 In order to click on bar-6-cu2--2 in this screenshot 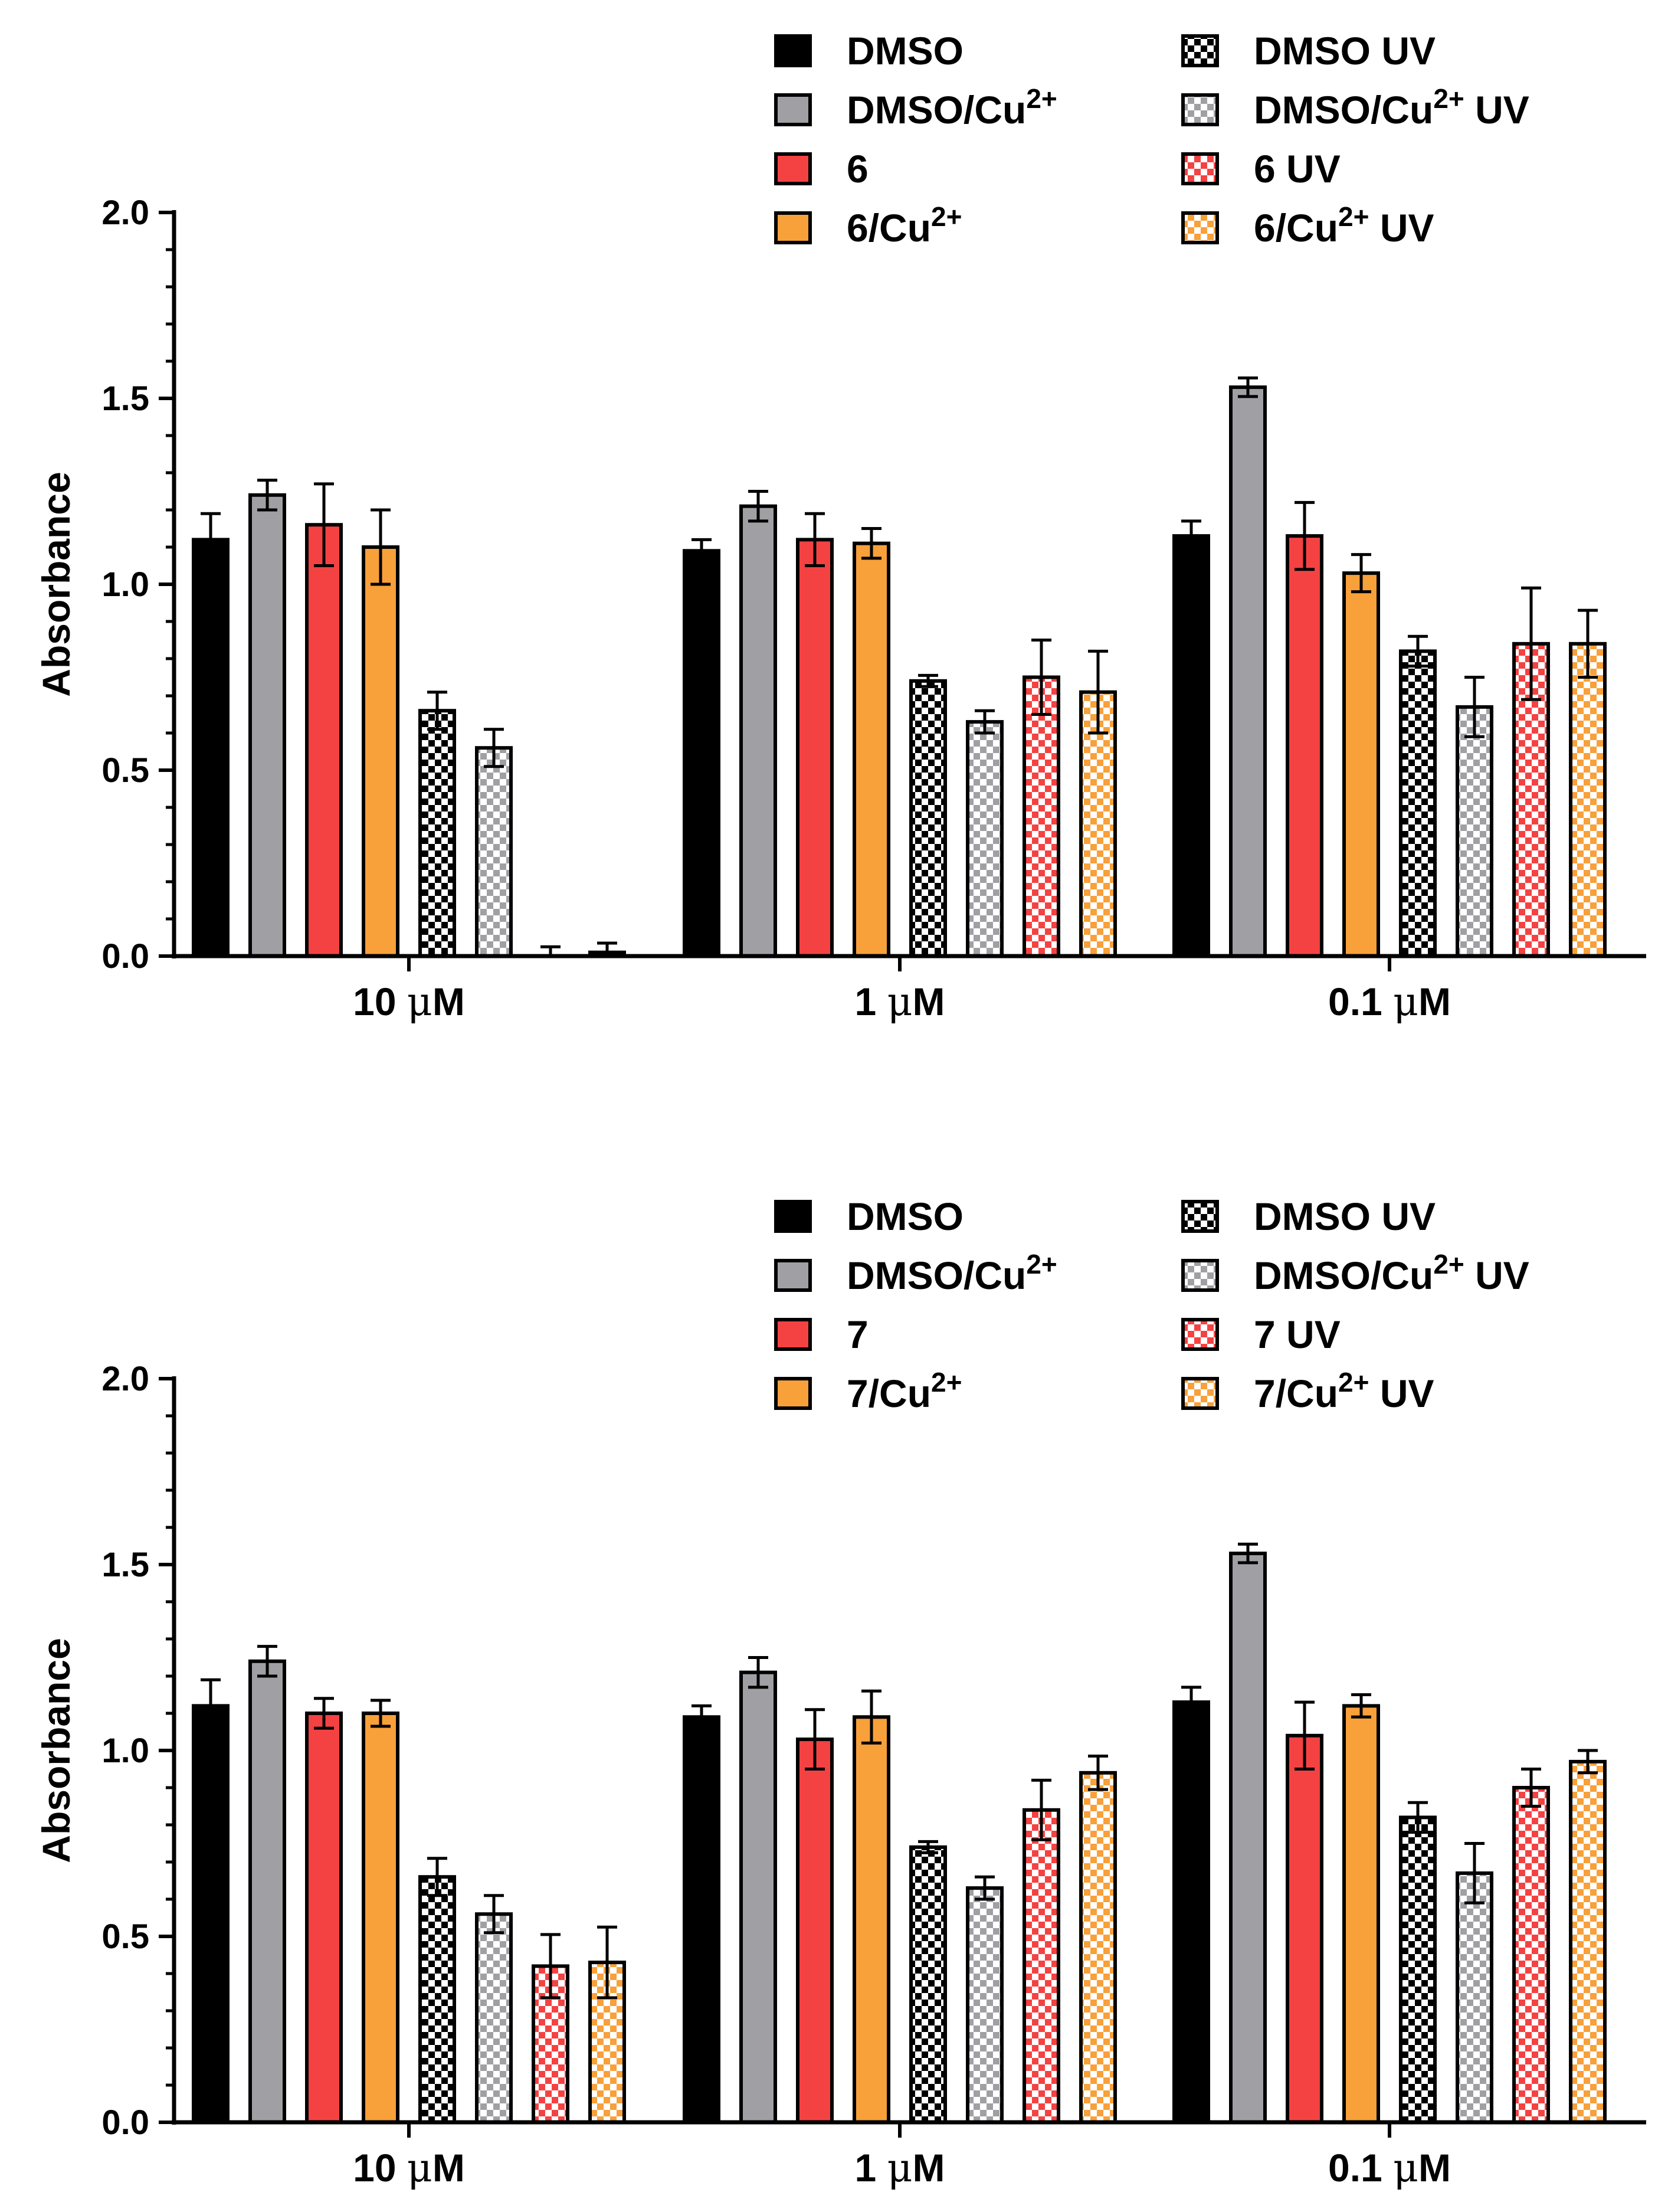, I will do `click(1361, 764)`.